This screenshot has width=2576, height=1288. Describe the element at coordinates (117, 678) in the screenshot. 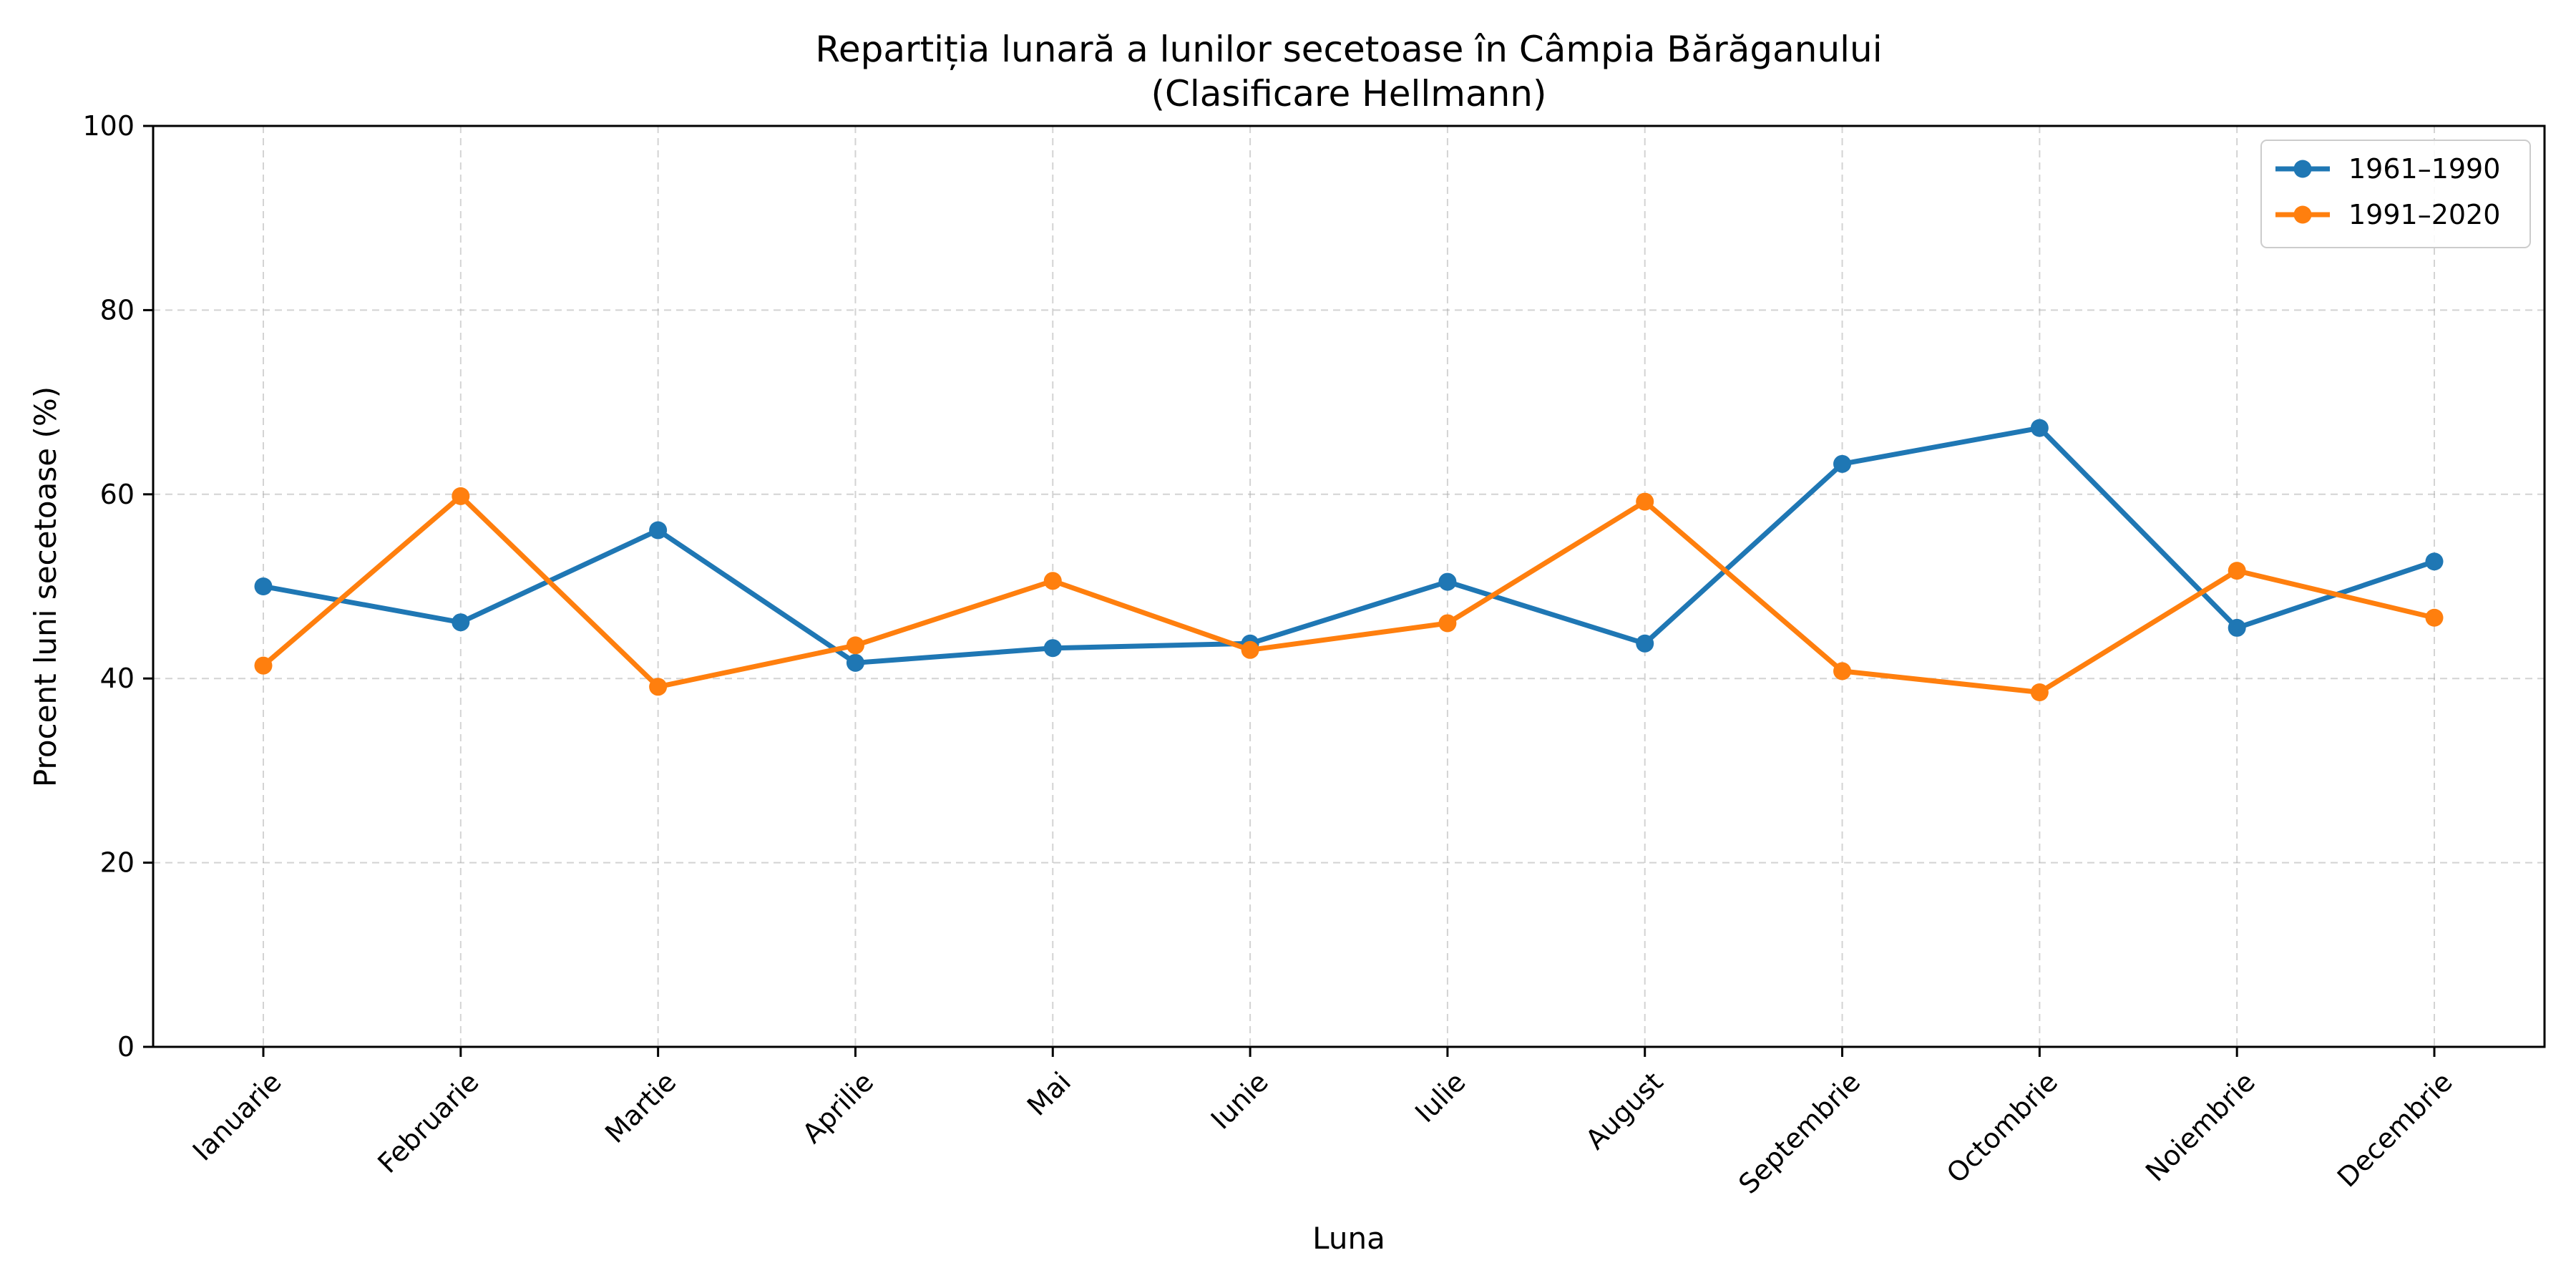

I see `y-tick-label: 40` at that location.